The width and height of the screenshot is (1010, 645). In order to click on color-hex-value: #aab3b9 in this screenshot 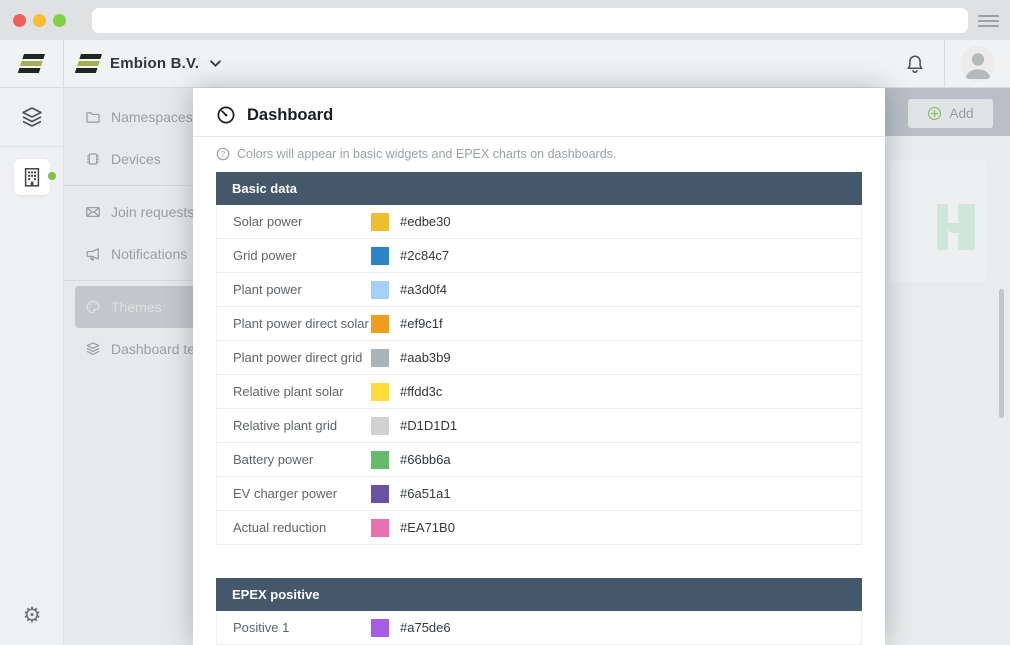, I will do `click(425, 357)`.